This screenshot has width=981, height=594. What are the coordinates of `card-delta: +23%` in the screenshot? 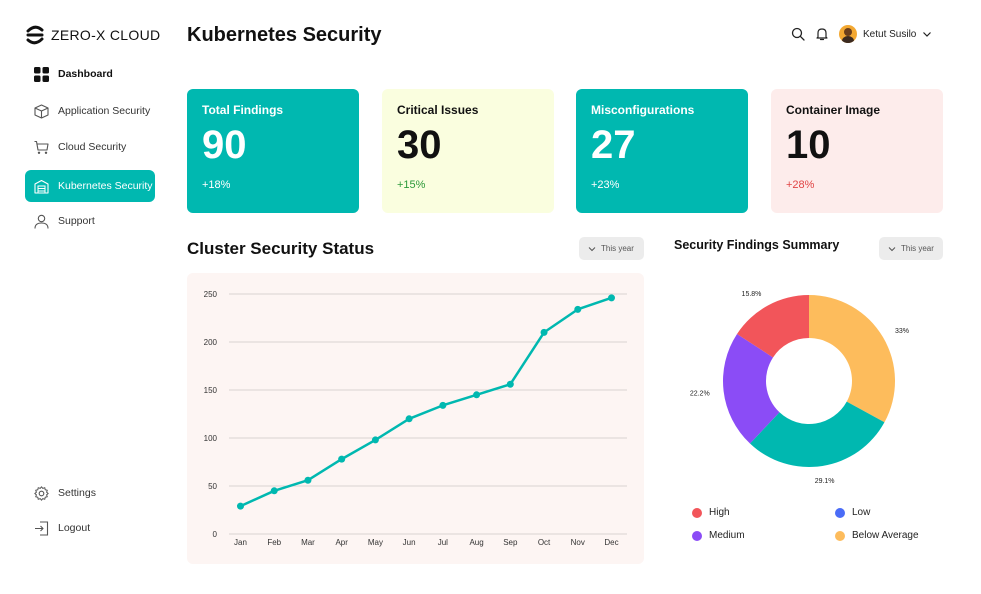 It's located at (605, 185).